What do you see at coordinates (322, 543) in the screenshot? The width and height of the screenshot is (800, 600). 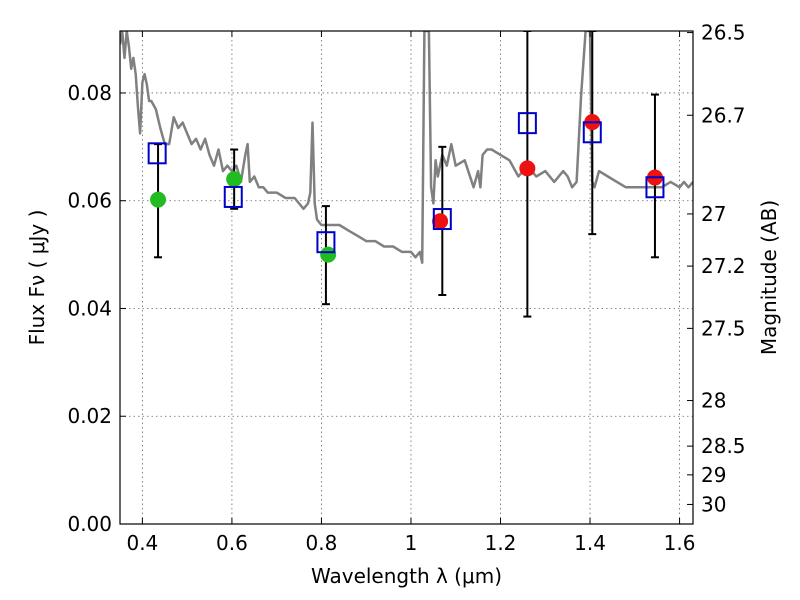 I see `x-tick-label: 0.8` at bounding box center [322, 543].